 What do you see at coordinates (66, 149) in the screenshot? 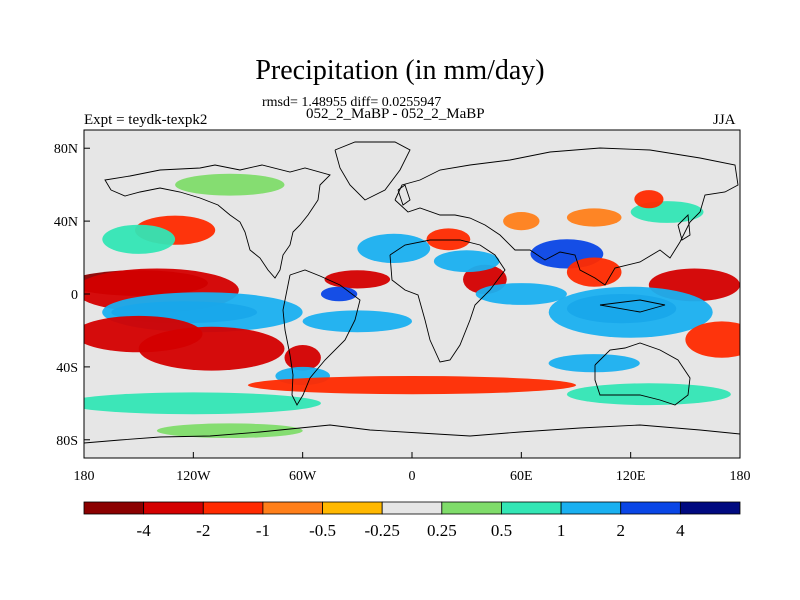
I see `y-tick-label-0: 80N` at bounding box center [66, 149].